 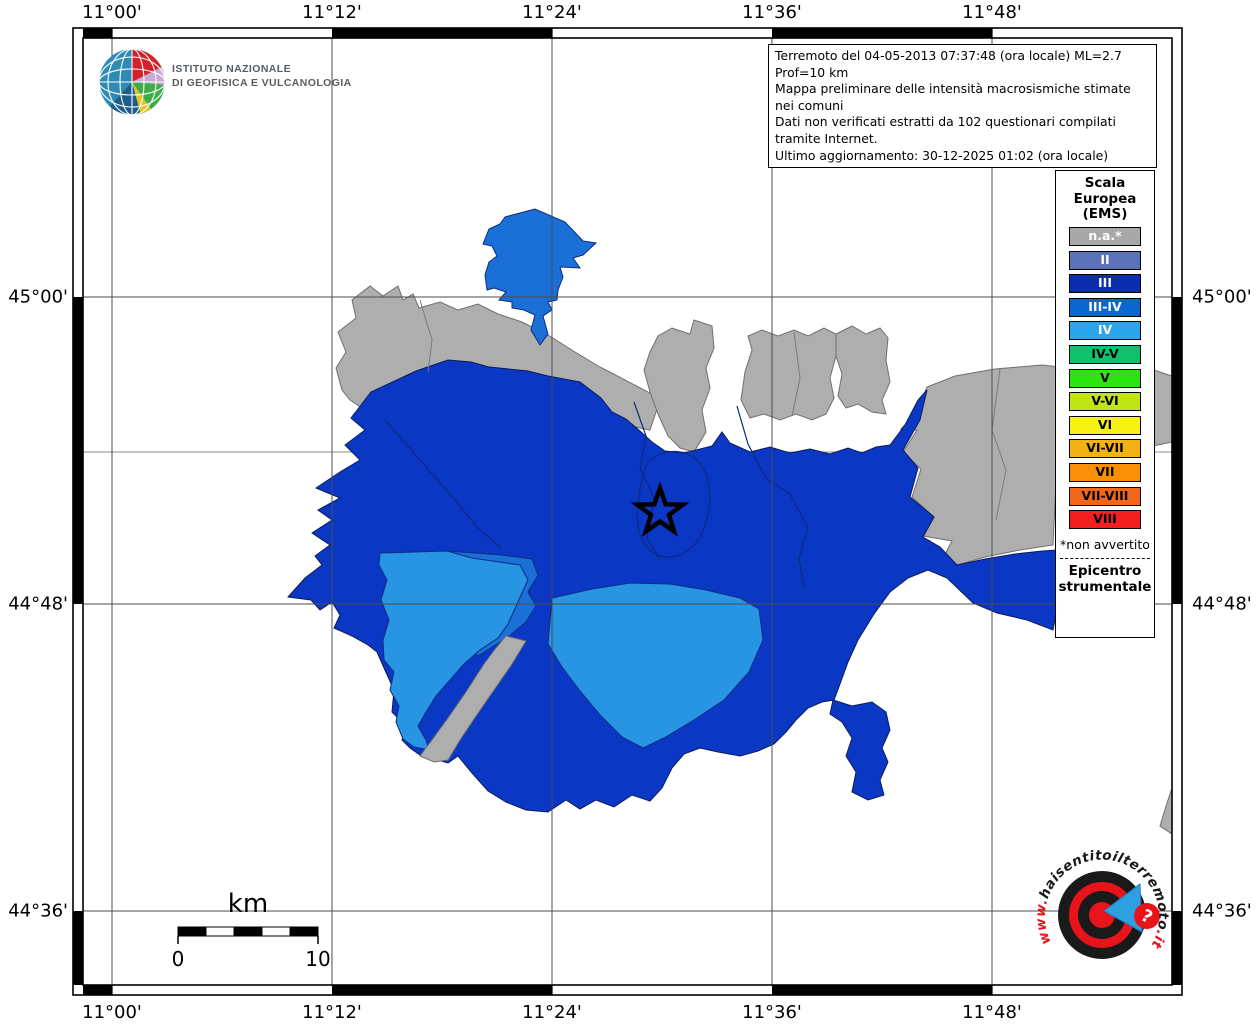 What do you see at coordinates (772, 12) in the screenshot?
I see `axis-label-top-3: 11°36'` at bounding box center [772, 12].